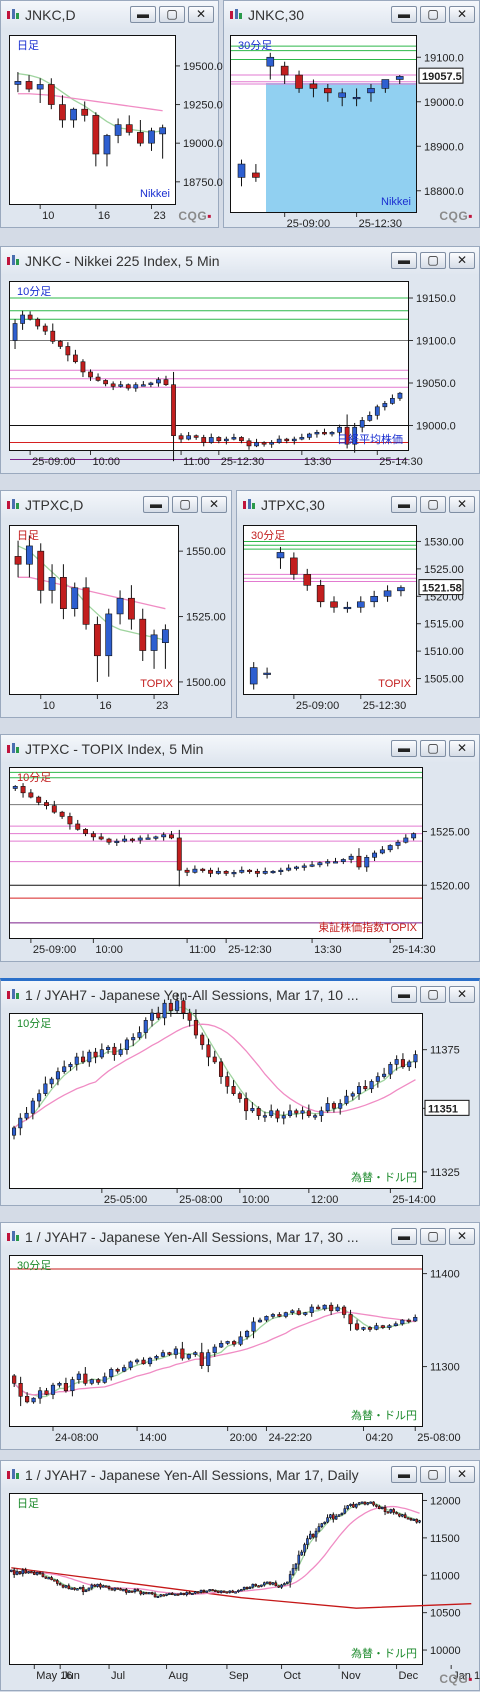  I want to click on period-label: 30分足, so click(34, 1265).